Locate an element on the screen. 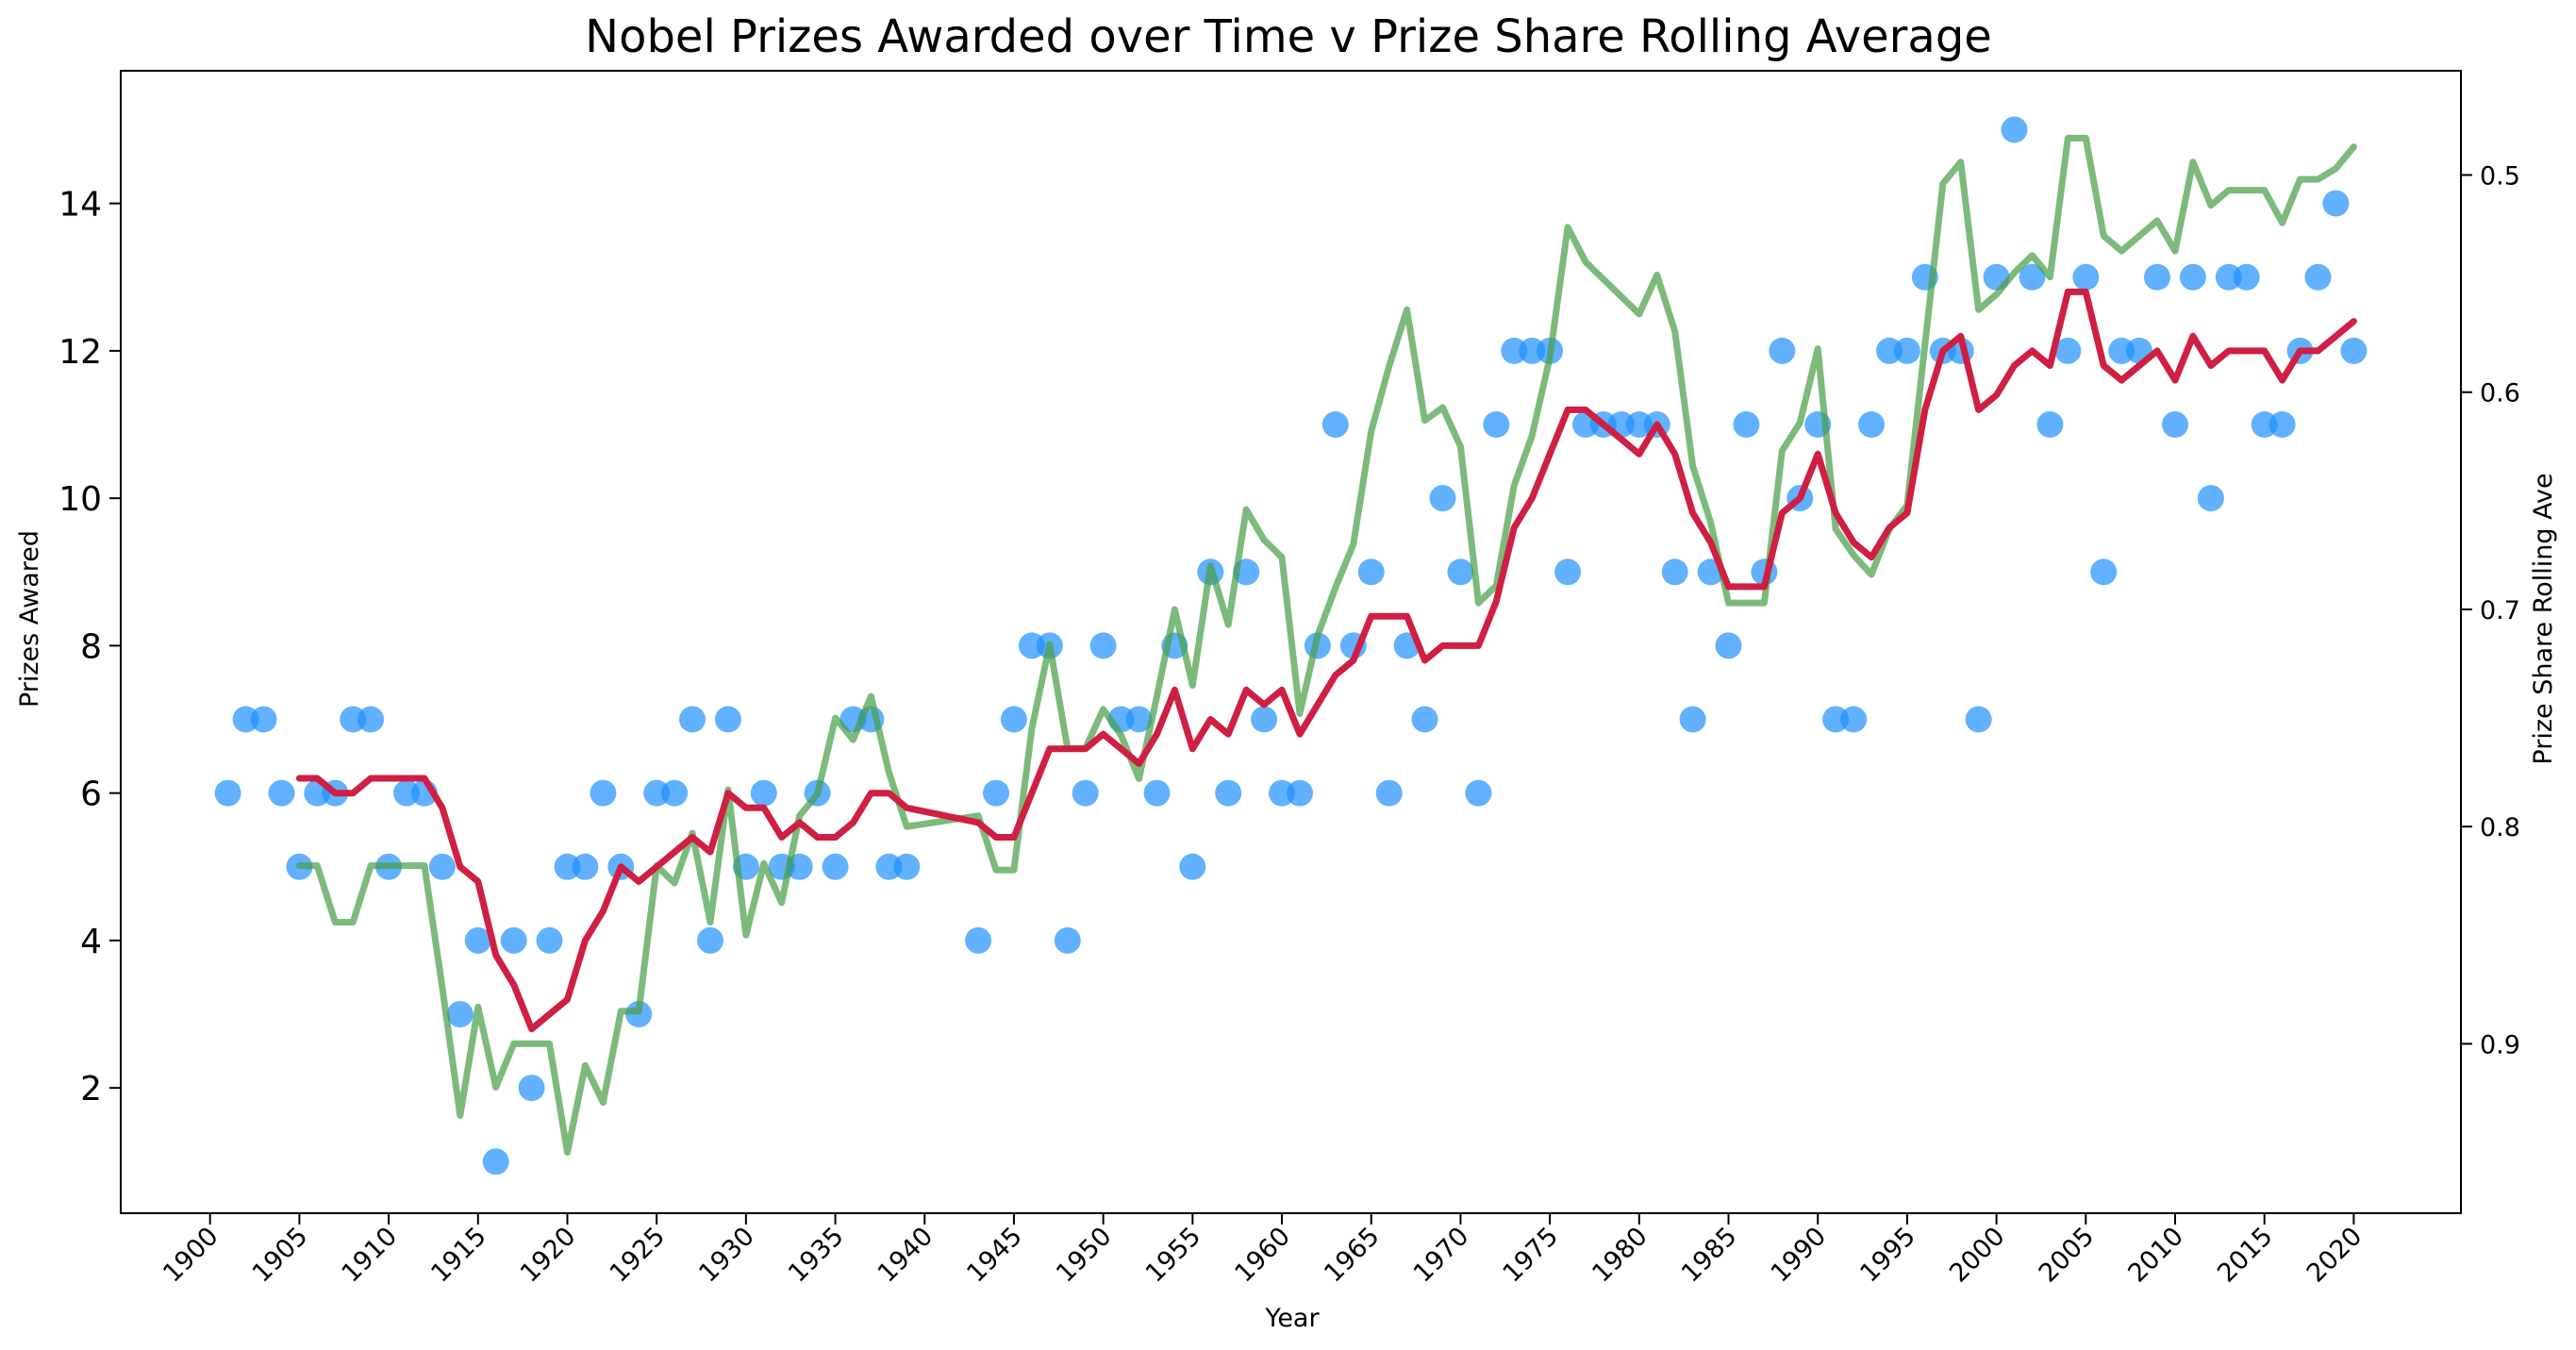  y2-axis-ticks: 0.5 0.6 0.7 0.8 0.9 is located at coordinates (2490, 610).